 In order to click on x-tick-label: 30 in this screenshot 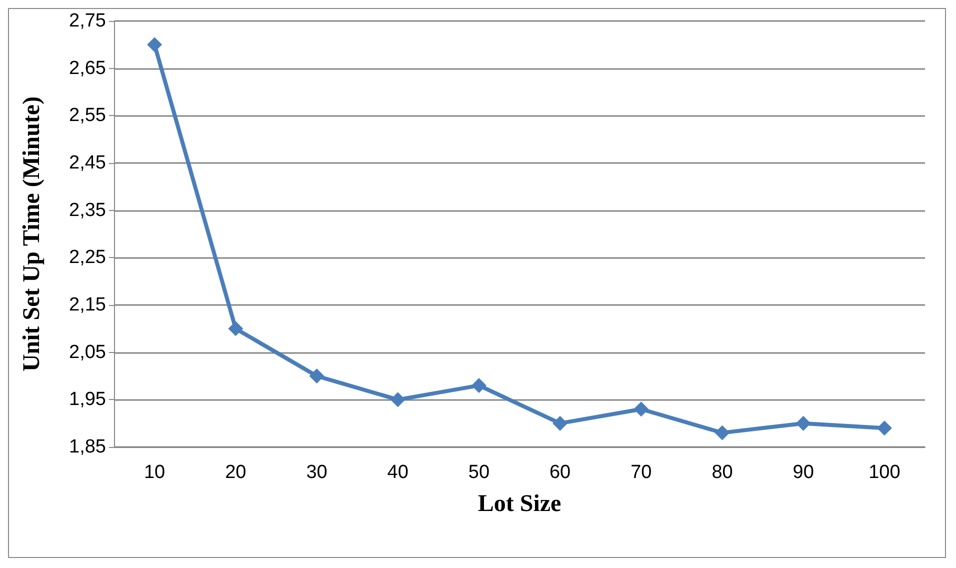, I will do `click(317, 472)`.